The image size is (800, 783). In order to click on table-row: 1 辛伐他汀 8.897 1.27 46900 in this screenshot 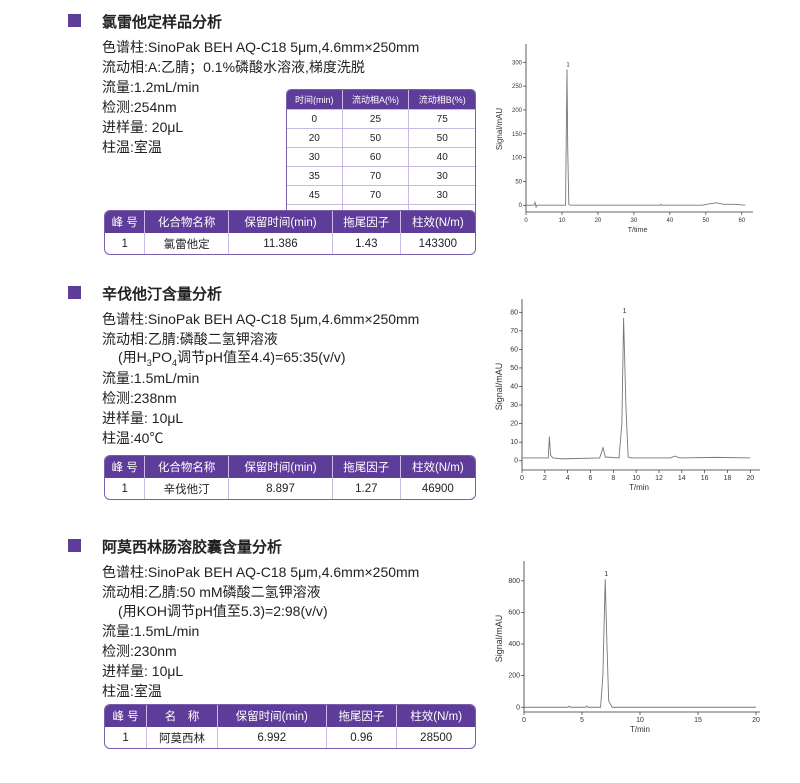, I will do `click(290, 488)`.